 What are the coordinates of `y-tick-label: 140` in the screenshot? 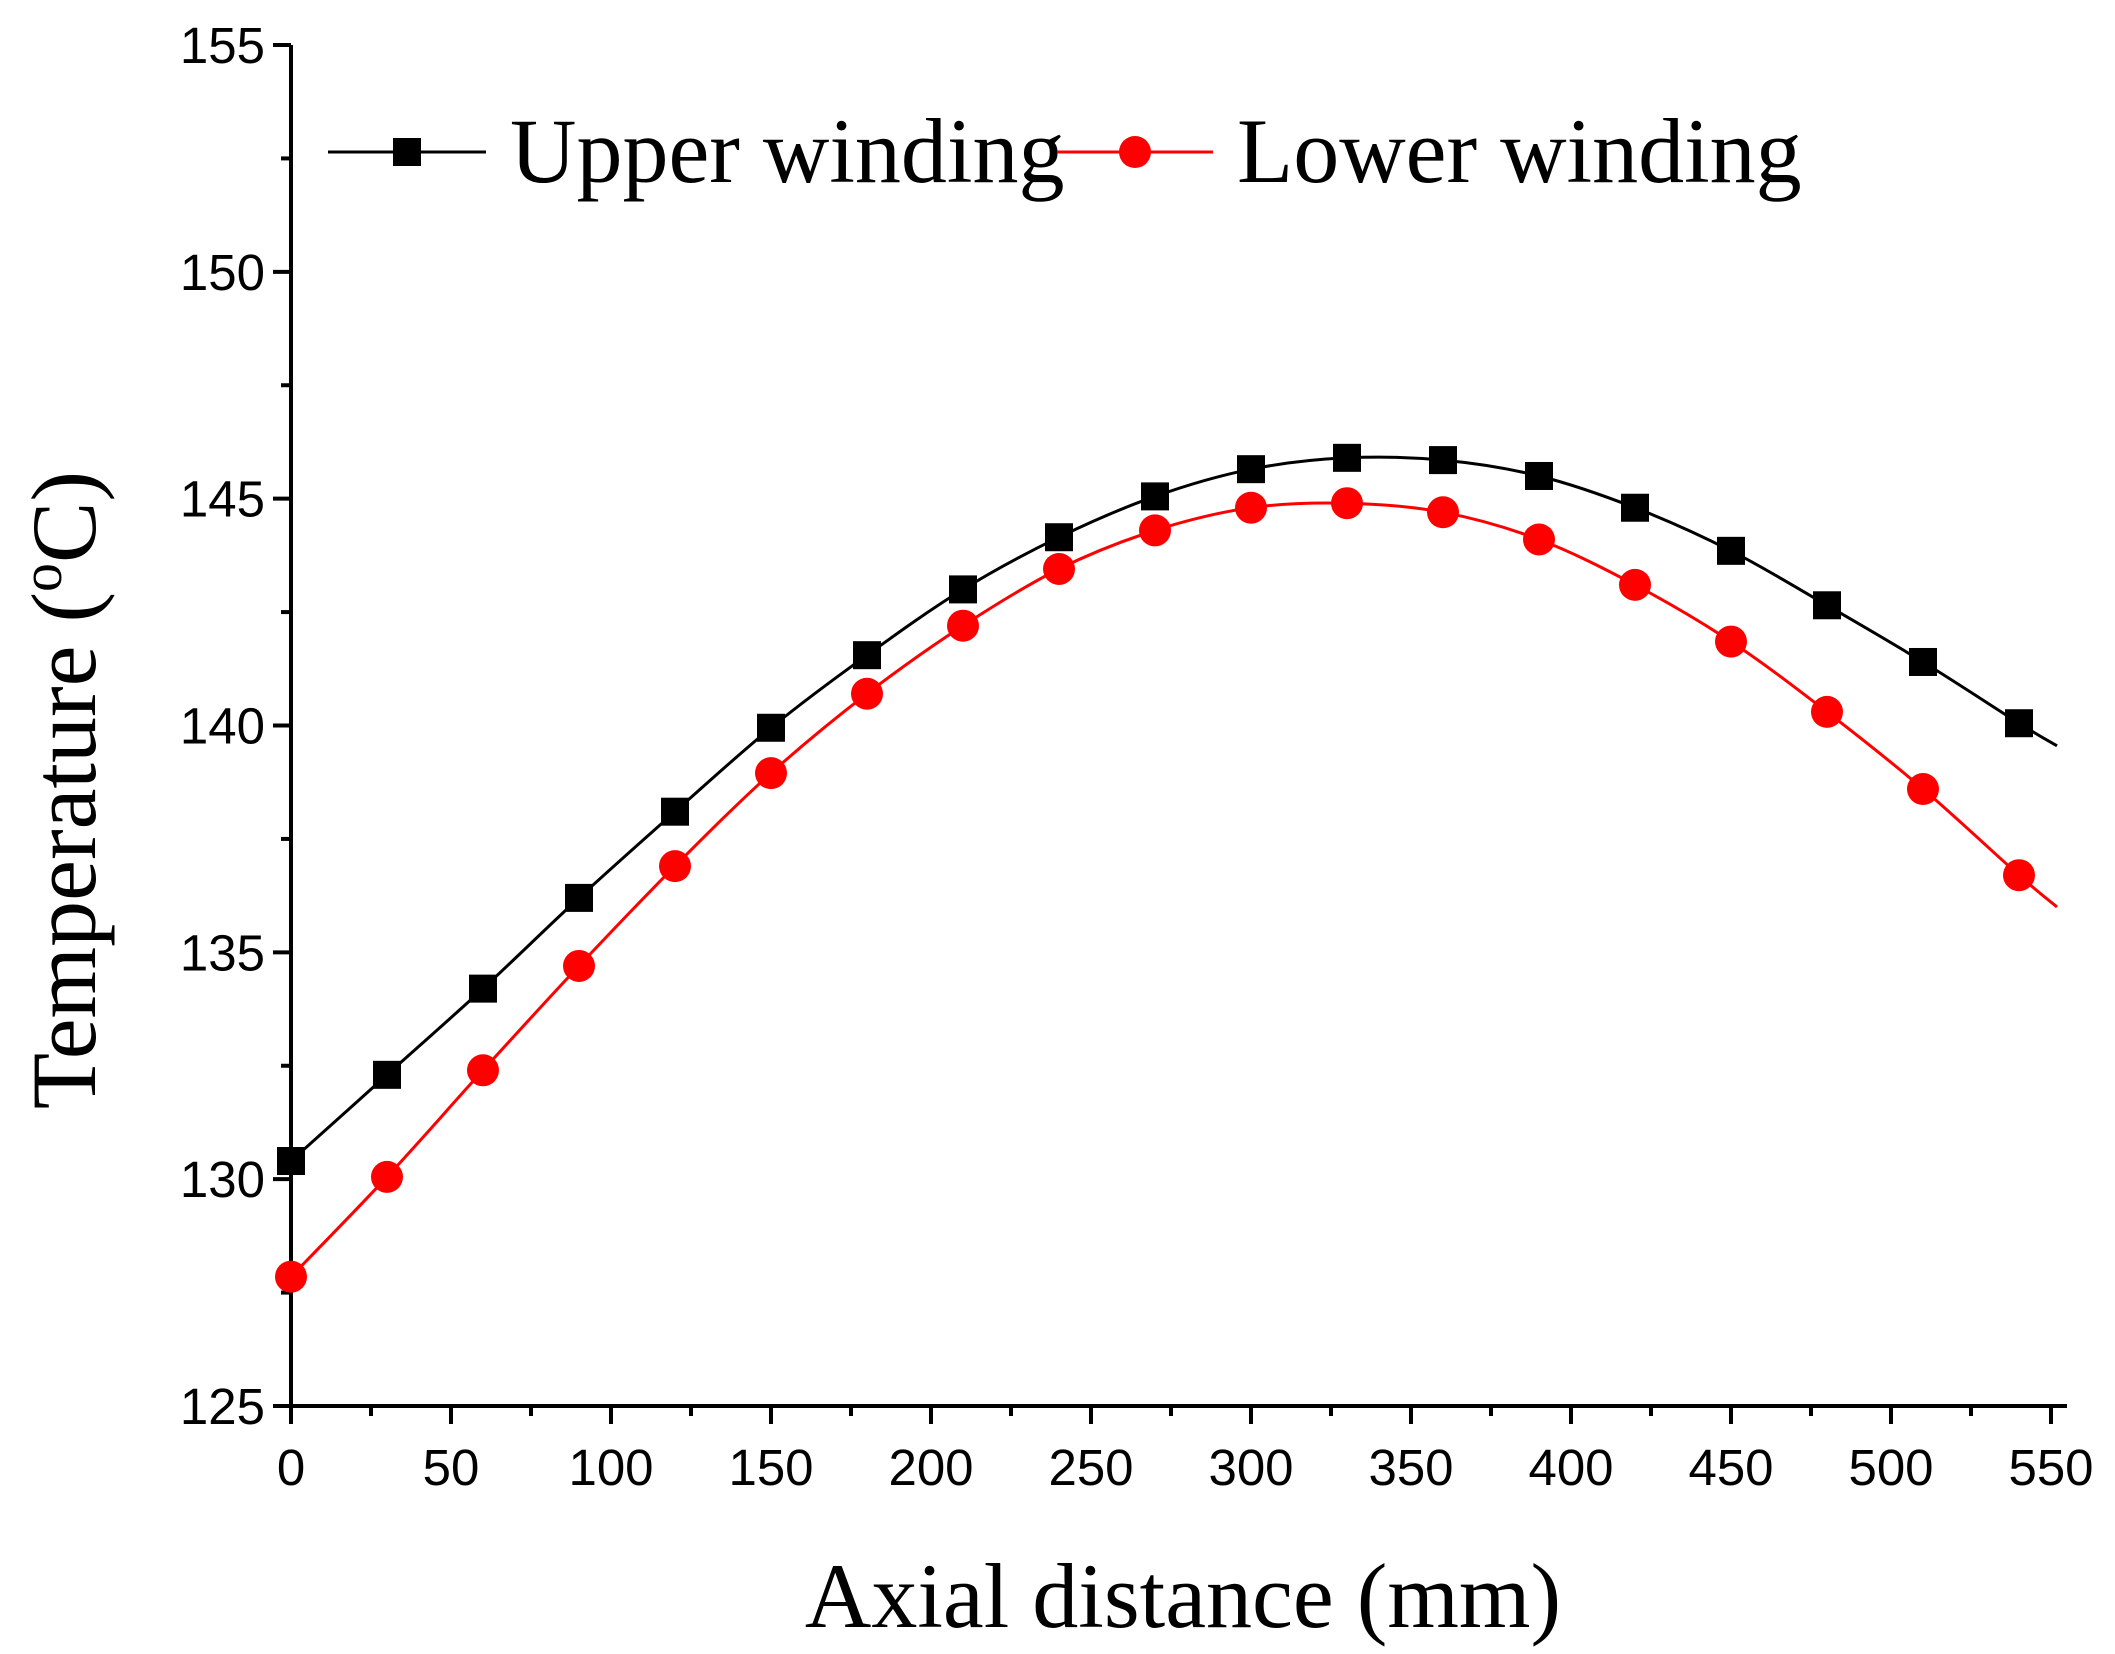 It's located at (222, 726).